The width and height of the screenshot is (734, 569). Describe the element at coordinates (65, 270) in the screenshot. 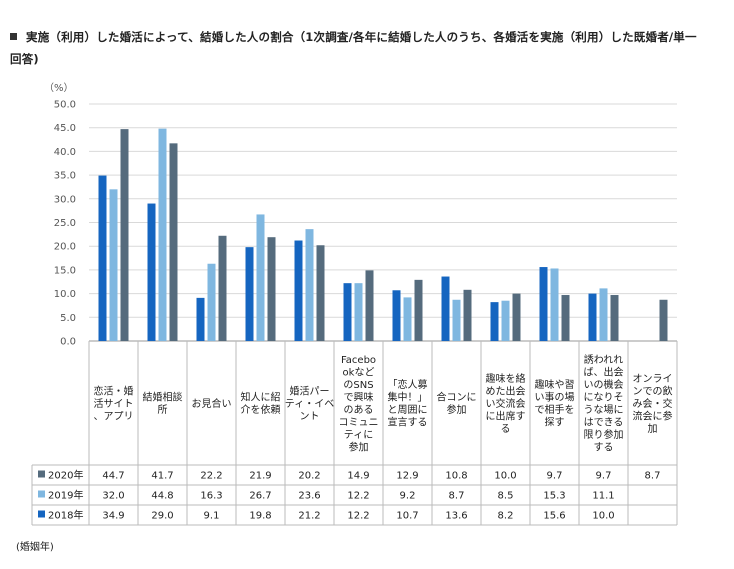

I see `y-tick-label: 15.0` at that location.